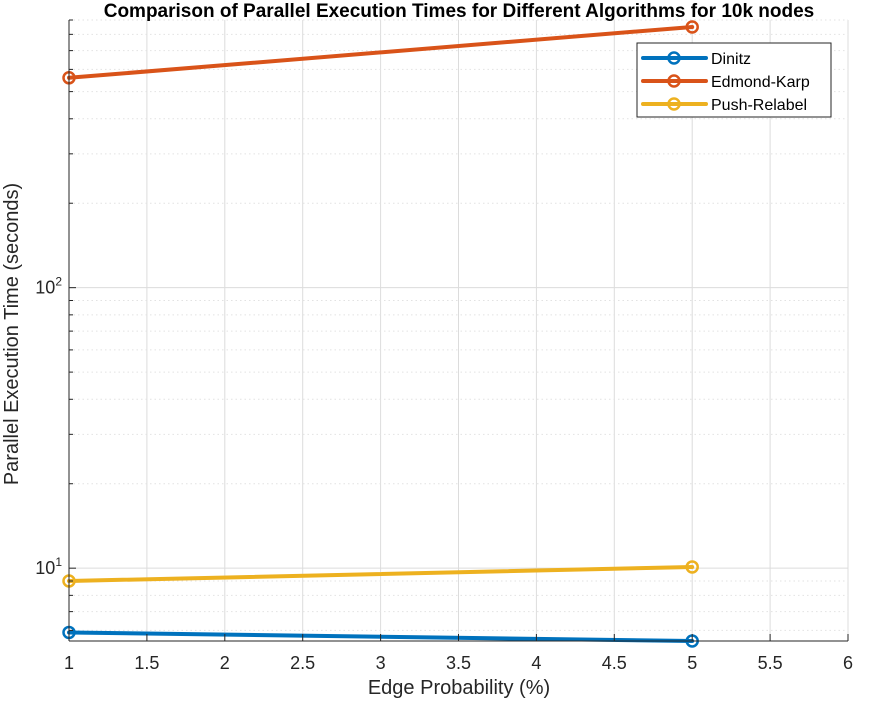 This screenshot has height=702, width=872. What do you see at coordinates (12, 334) in the screenshot?
I see `y-axis-label: Parallel Execution Time (seconds)` at bounding box center [12, 334].